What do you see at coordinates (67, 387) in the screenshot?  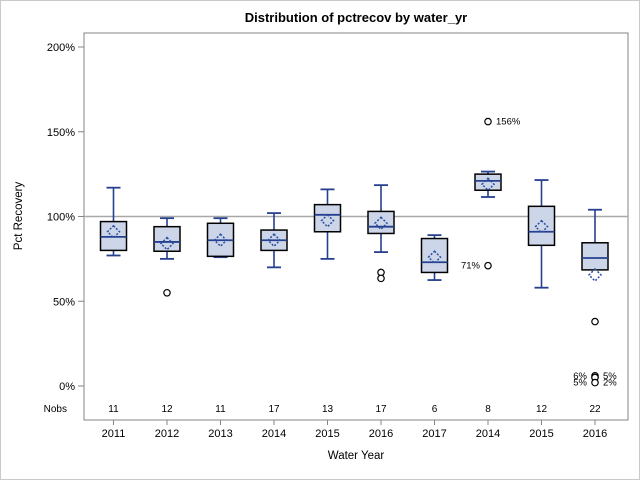 I see `y-tick-label: 0%` at bounding box center [67, 387].